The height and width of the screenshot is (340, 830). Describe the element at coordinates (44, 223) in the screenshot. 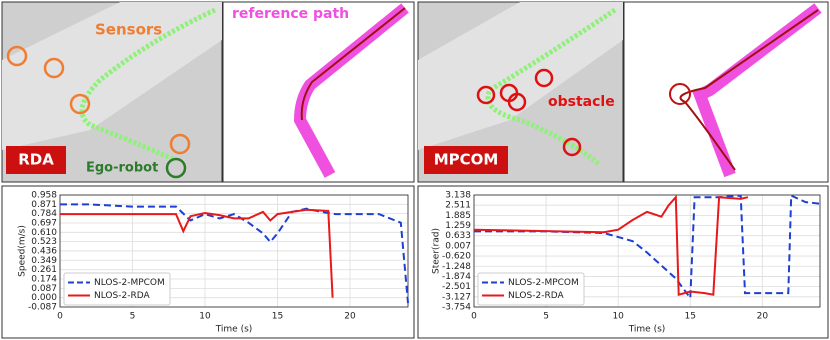

I see `y-tick-label: 0.697` at that location.